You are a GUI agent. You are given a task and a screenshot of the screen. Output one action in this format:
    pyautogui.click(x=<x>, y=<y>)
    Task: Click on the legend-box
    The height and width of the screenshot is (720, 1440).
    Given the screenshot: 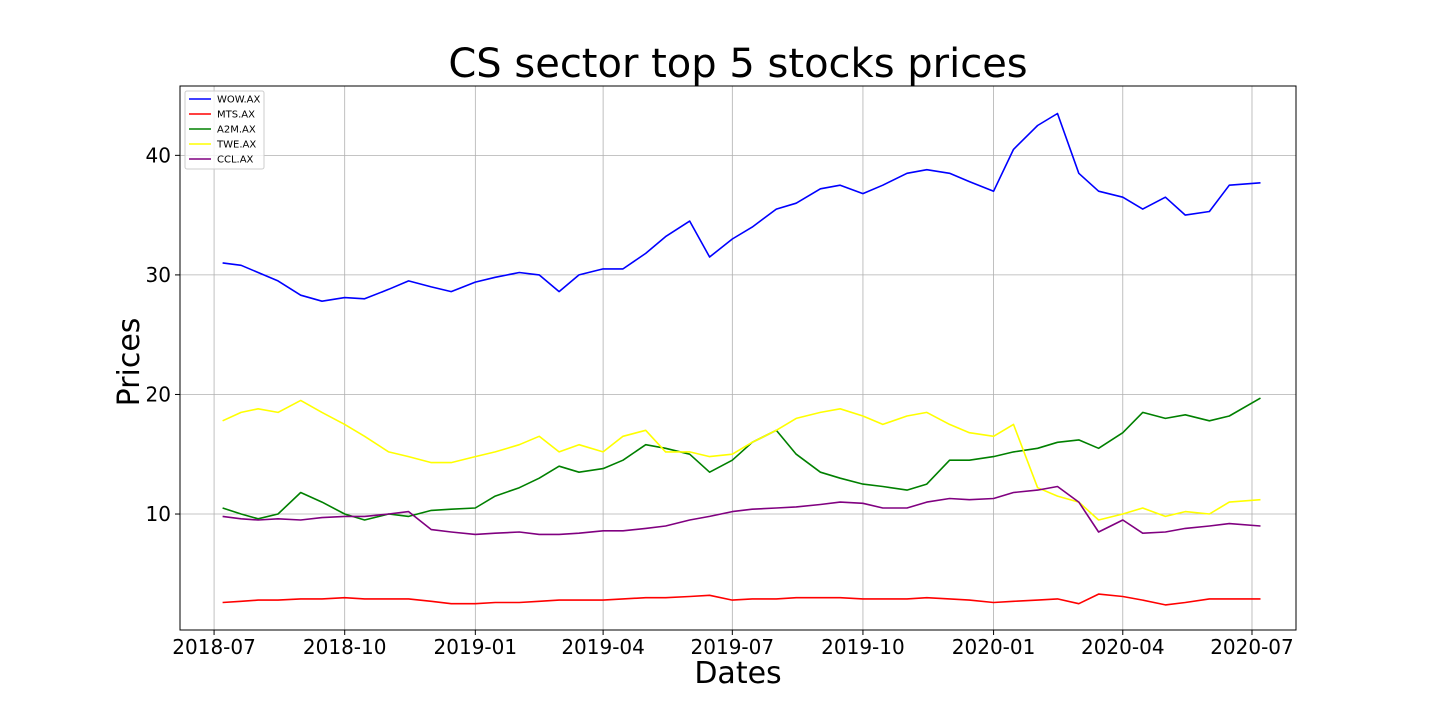 What is the action you would take?
    pyautogui.click(x=224, y=130)
    